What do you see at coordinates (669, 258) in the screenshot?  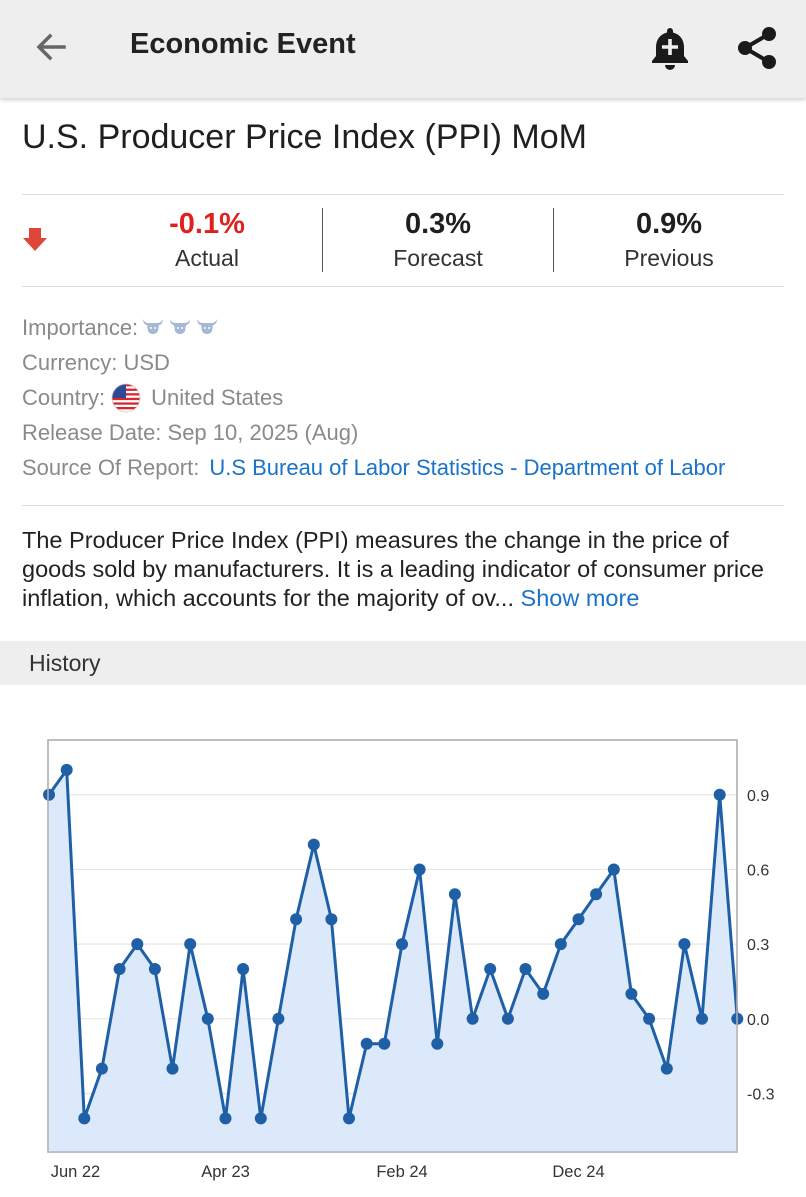 I see `previous-label: Previous` at bounding box center [669, 258].